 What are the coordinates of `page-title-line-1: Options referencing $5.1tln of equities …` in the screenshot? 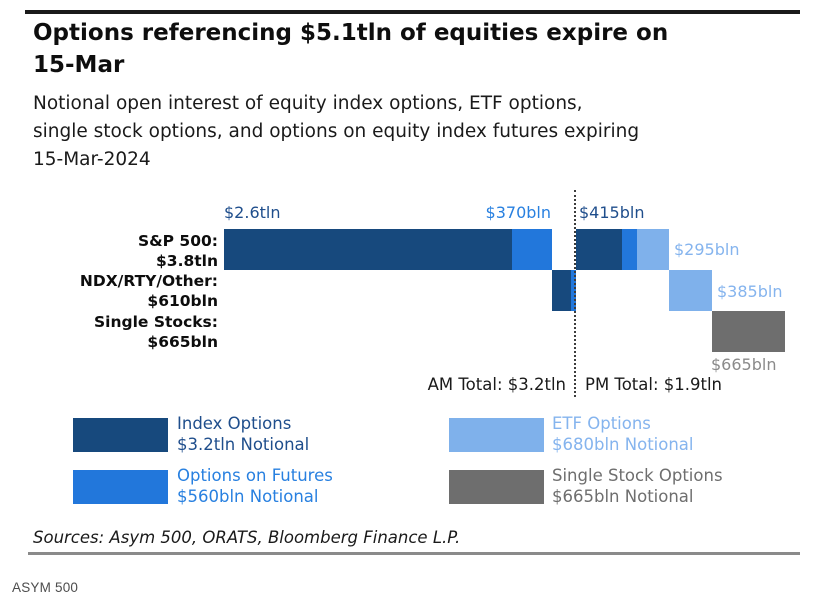 It's located at (351, 33).